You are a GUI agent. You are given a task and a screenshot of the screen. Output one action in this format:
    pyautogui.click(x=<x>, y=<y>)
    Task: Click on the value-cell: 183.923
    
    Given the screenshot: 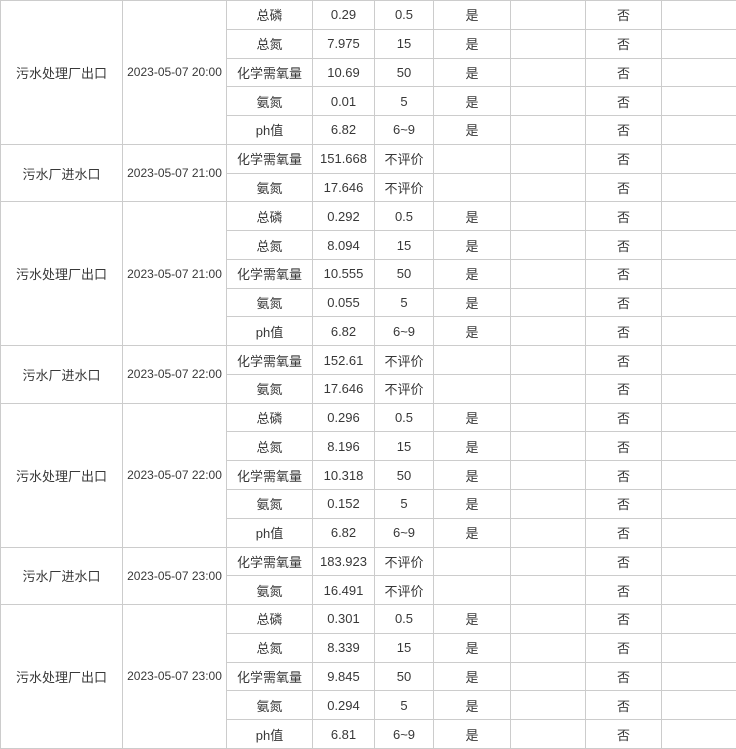 What is the action you would take?
    pyautogui.click(x=344, y=561)
    